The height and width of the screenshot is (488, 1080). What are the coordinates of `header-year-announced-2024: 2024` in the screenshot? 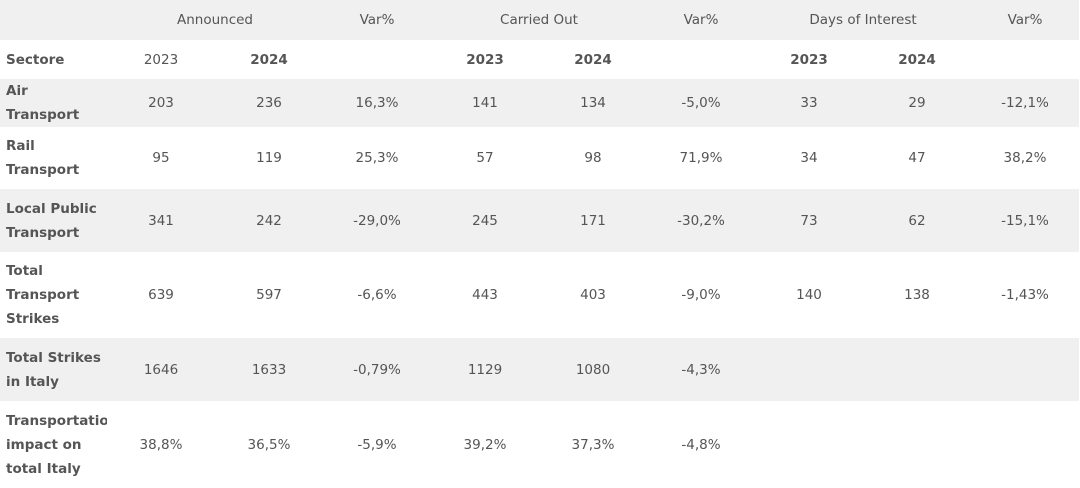 It's located at (269, 59).